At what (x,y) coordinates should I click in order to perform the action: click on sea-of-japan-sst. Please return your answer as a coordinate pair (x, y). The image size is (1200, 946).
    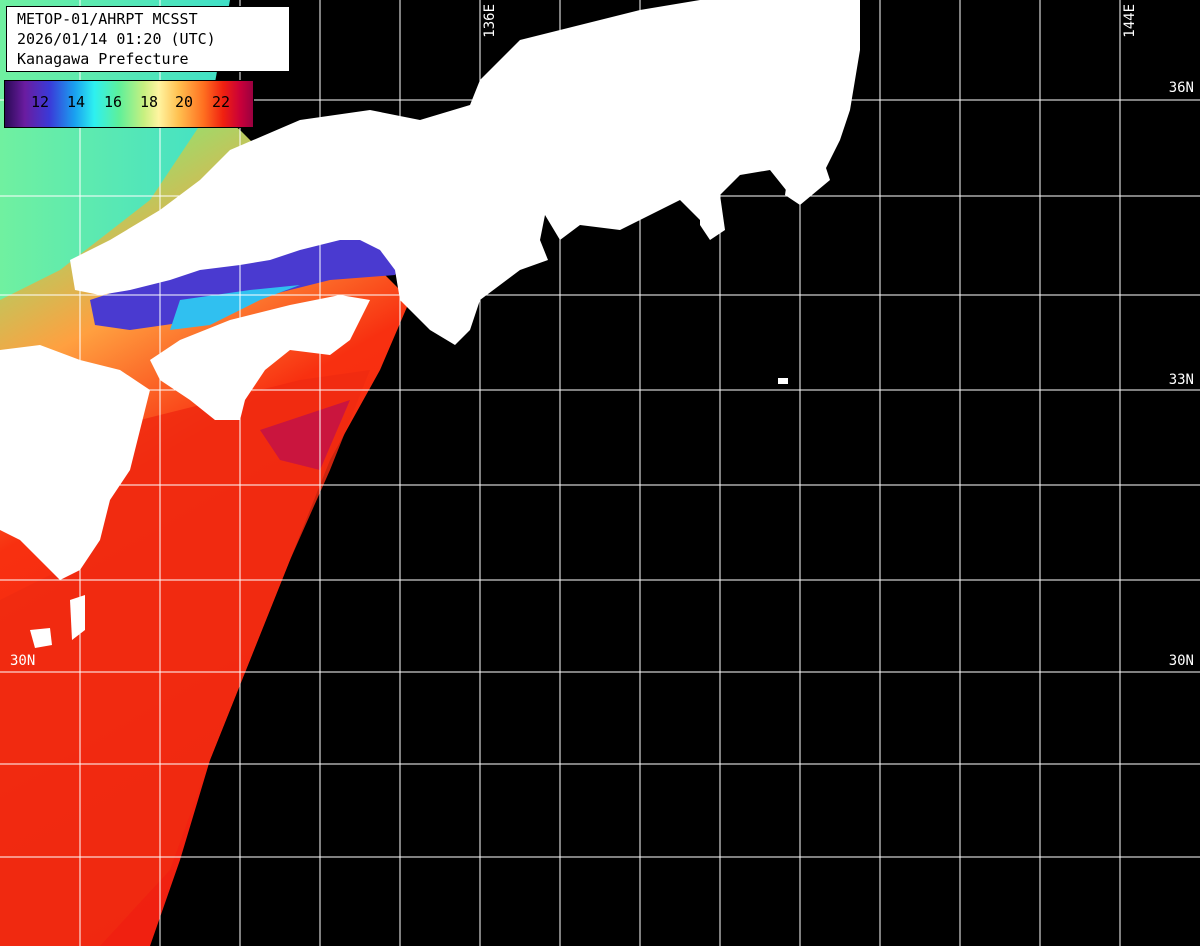
    Looking at the image, I should click on (115, 150).